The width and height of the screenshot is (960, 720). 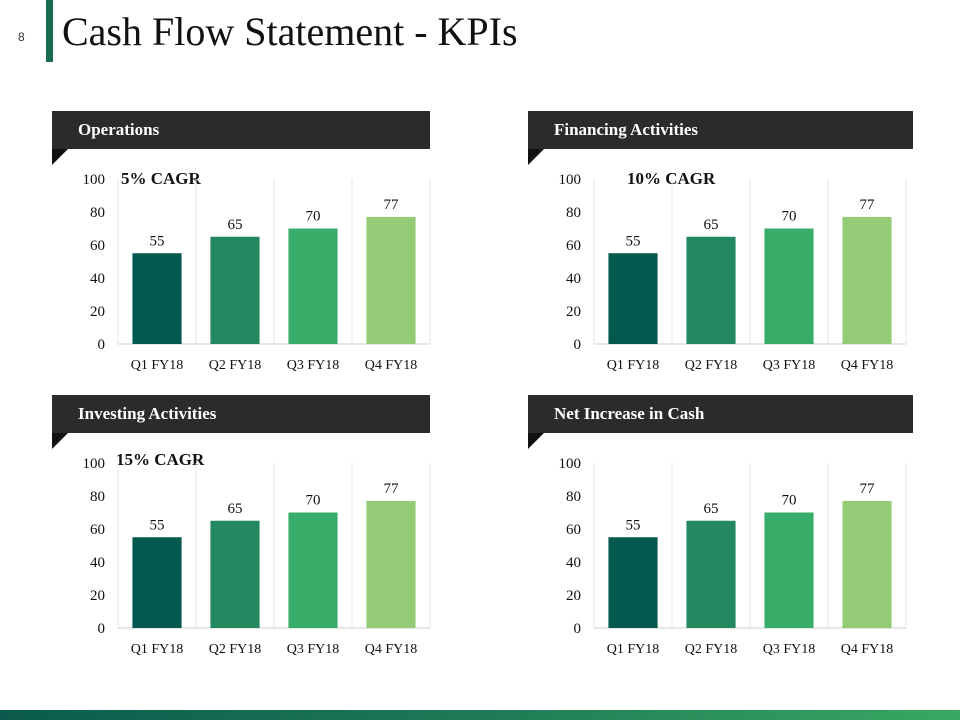 What do you see at coordinates (160, 459) in the screenshot?
I see `cagr-label-investing: 15% CAGR` at bounding box center [160, 459].